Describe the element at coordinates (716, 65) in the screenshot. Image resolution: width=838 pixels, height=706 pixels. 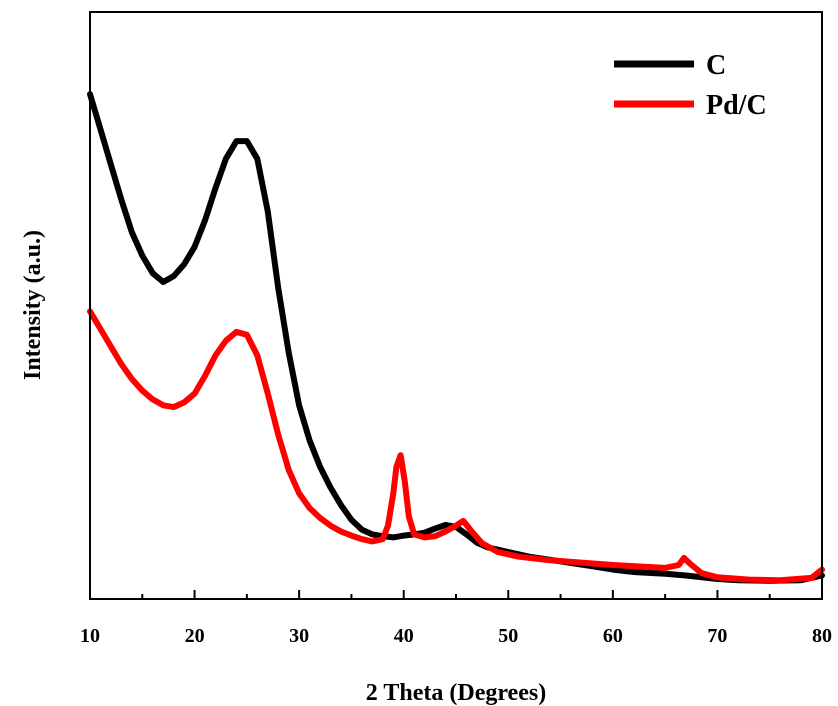
I see `legend-label-c: C` at that location.